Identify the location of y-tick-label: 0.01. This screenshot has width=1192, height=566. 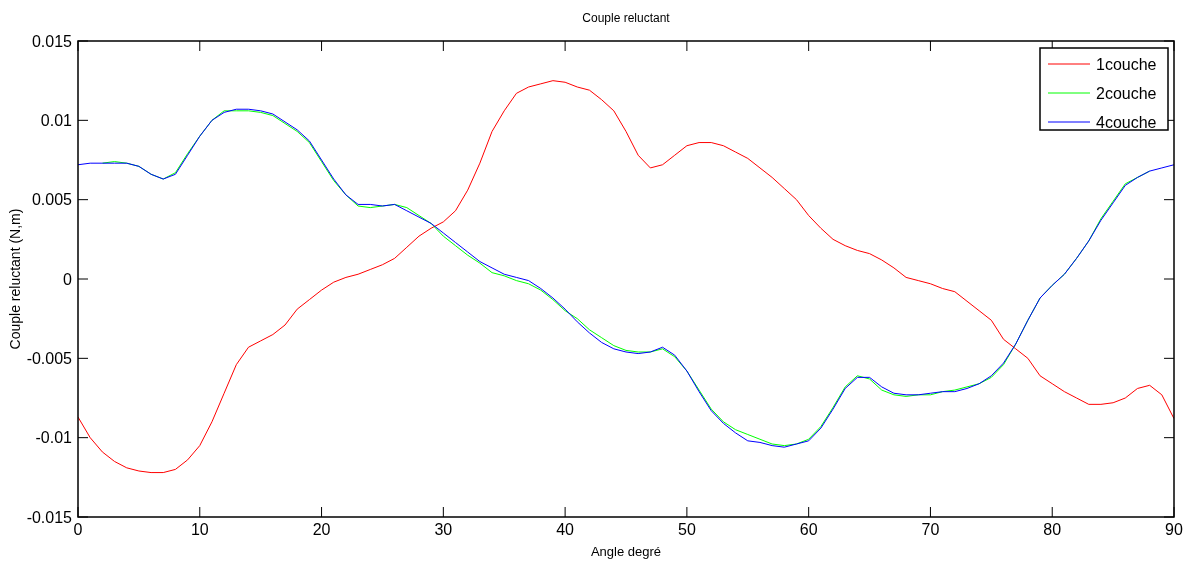
(56, 120).